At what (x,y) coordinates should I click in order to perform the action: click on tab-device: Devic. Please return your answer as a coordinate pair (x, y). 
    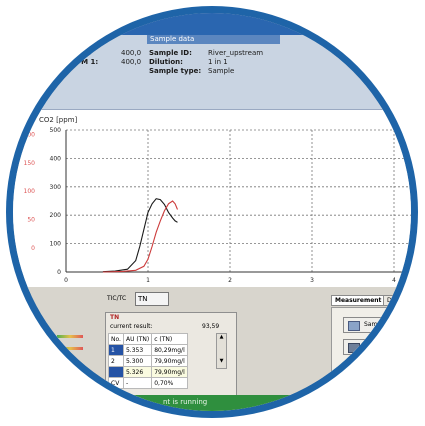
    Looking at the image, I should click on (395, 300).